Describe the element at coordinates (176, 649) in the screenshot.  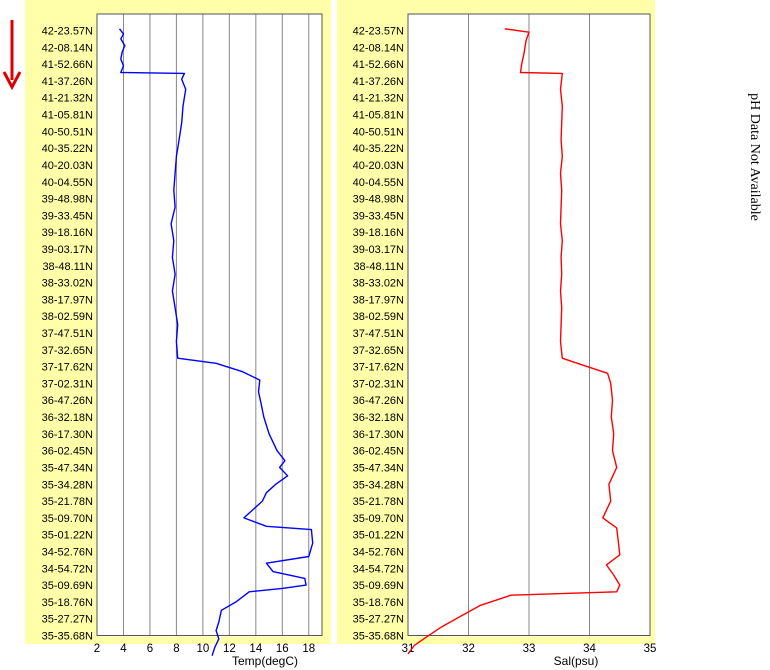
I see `x-tick-label: 8` at that location.